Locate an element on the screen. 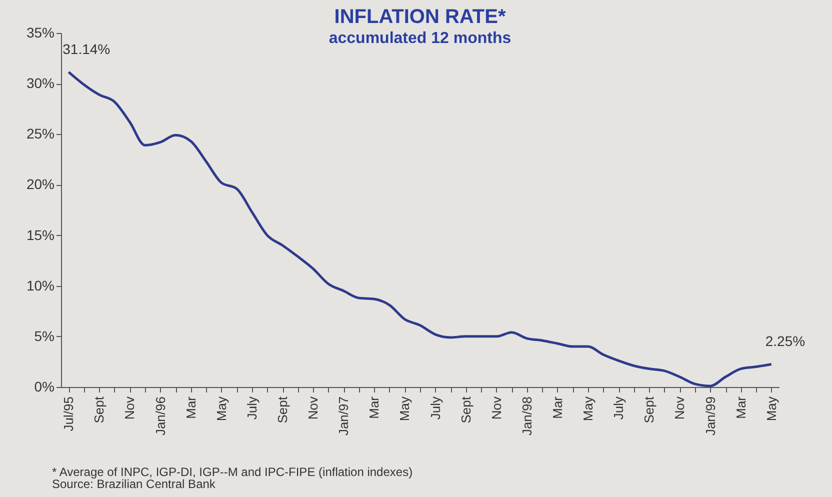 This screenshot has height=497, width=832. chart-subtitle: accumulated 12 months is located at coordinates (420, 38).